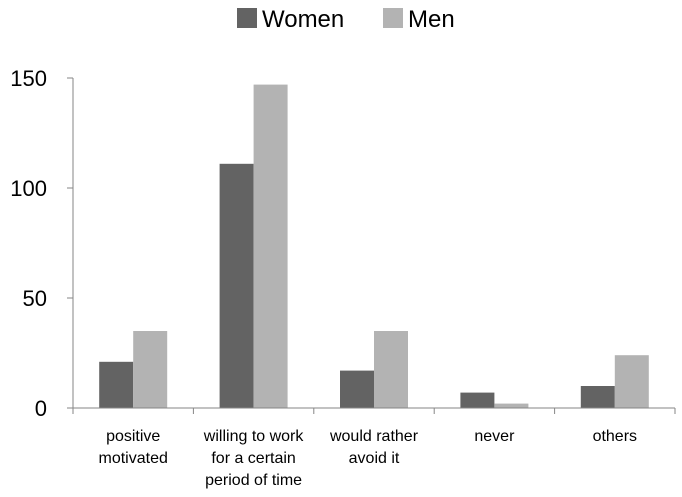 The image size is (682, 497). What do you see at coordinates (28, 188) in the screenshot?
I see `y-tick-label: 100` at bounding box center [28, 188].